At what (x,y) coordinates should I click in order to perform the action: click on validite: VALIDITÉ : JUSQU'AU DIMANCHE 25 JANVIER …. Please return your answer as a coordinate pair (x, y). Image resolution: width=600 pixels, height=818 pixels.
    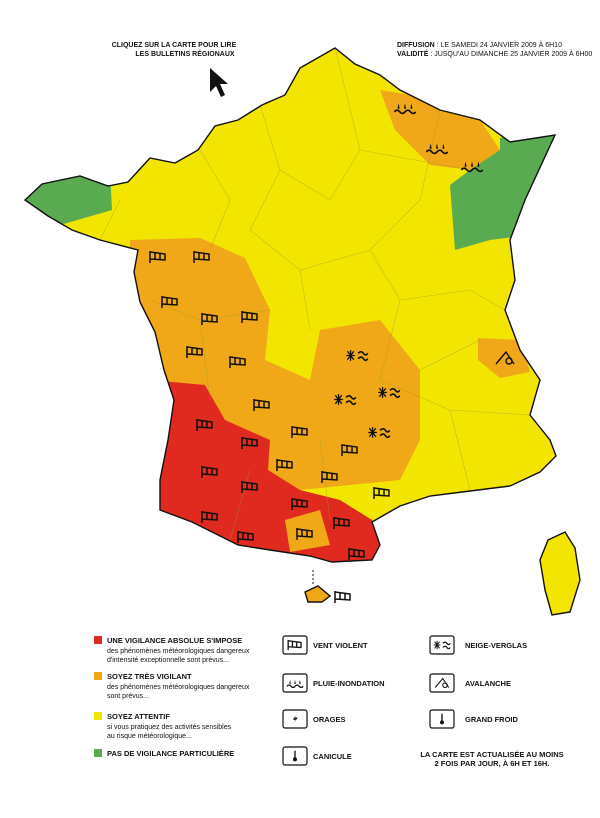
    Looking at the image, I should click on (494, 53).